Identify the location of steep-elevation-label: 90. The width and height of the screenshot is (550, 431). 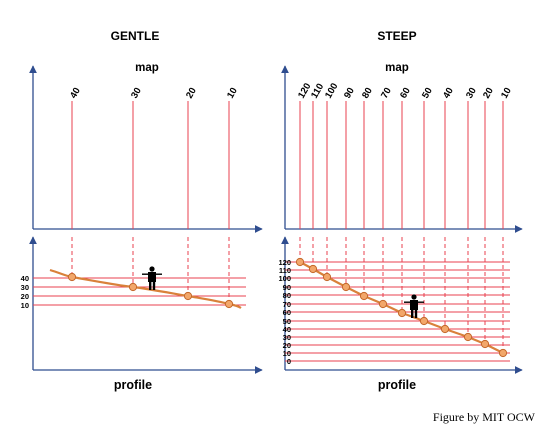
(287, 287).